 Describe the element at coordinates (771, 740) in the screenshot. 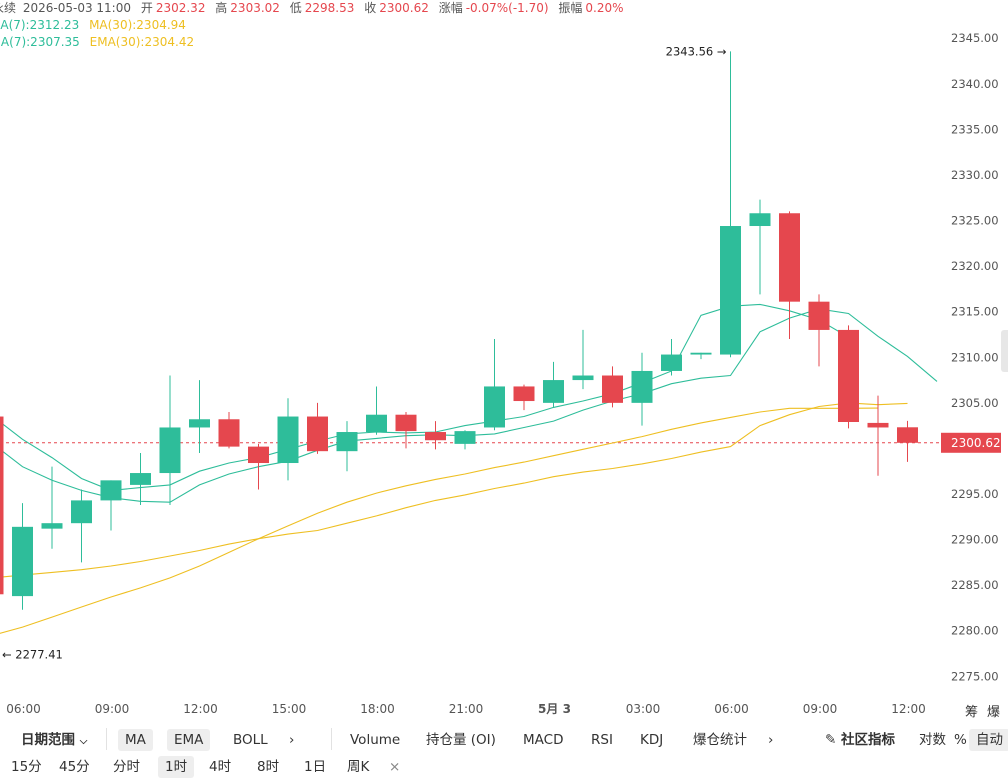

I see `sub-indicator-more-icon: ›` at that location.